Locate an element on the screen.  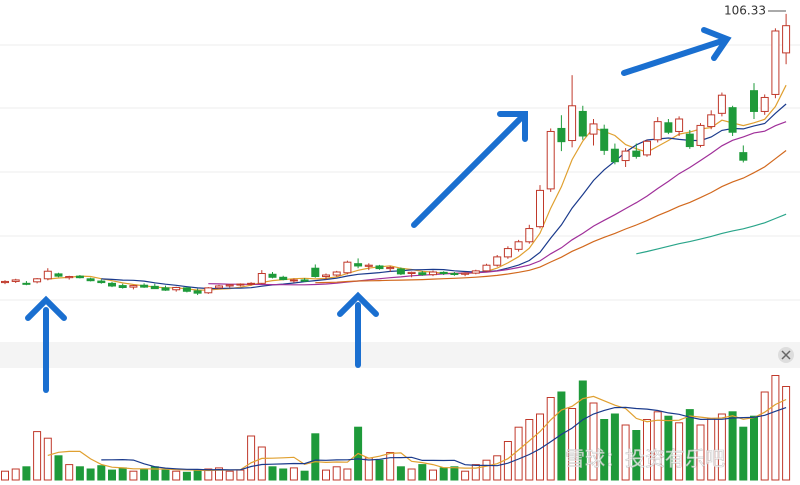
watermark: 雪球：投资有乐吧 is located at coordinates (645, 459).